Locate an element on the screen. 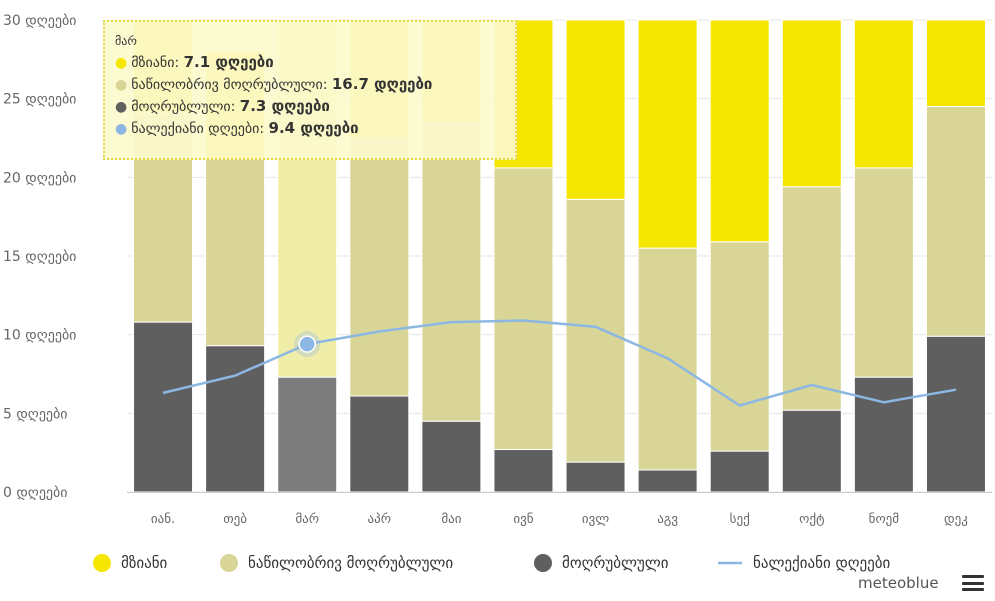 The height and width of the screenshot is (601, 995). tooltip-value: 9.4 დღეები is located at coordinates (313, 128).